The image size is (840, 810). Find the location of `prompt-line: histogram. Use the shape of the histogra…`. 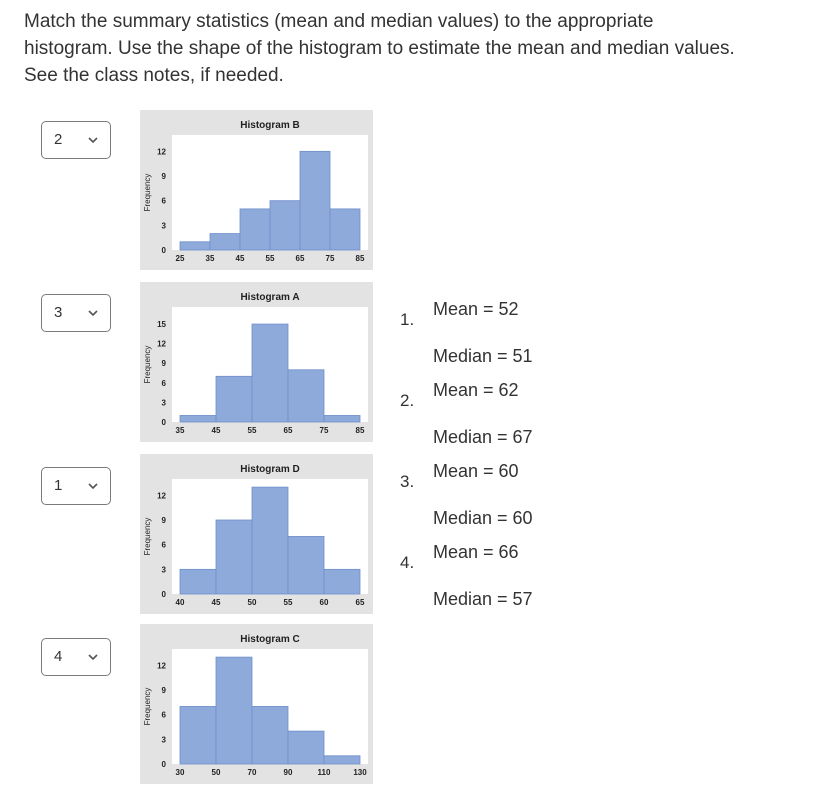

prompt-line: histogram. Use the shape of the histogra… is located at coordinates (379, 48).